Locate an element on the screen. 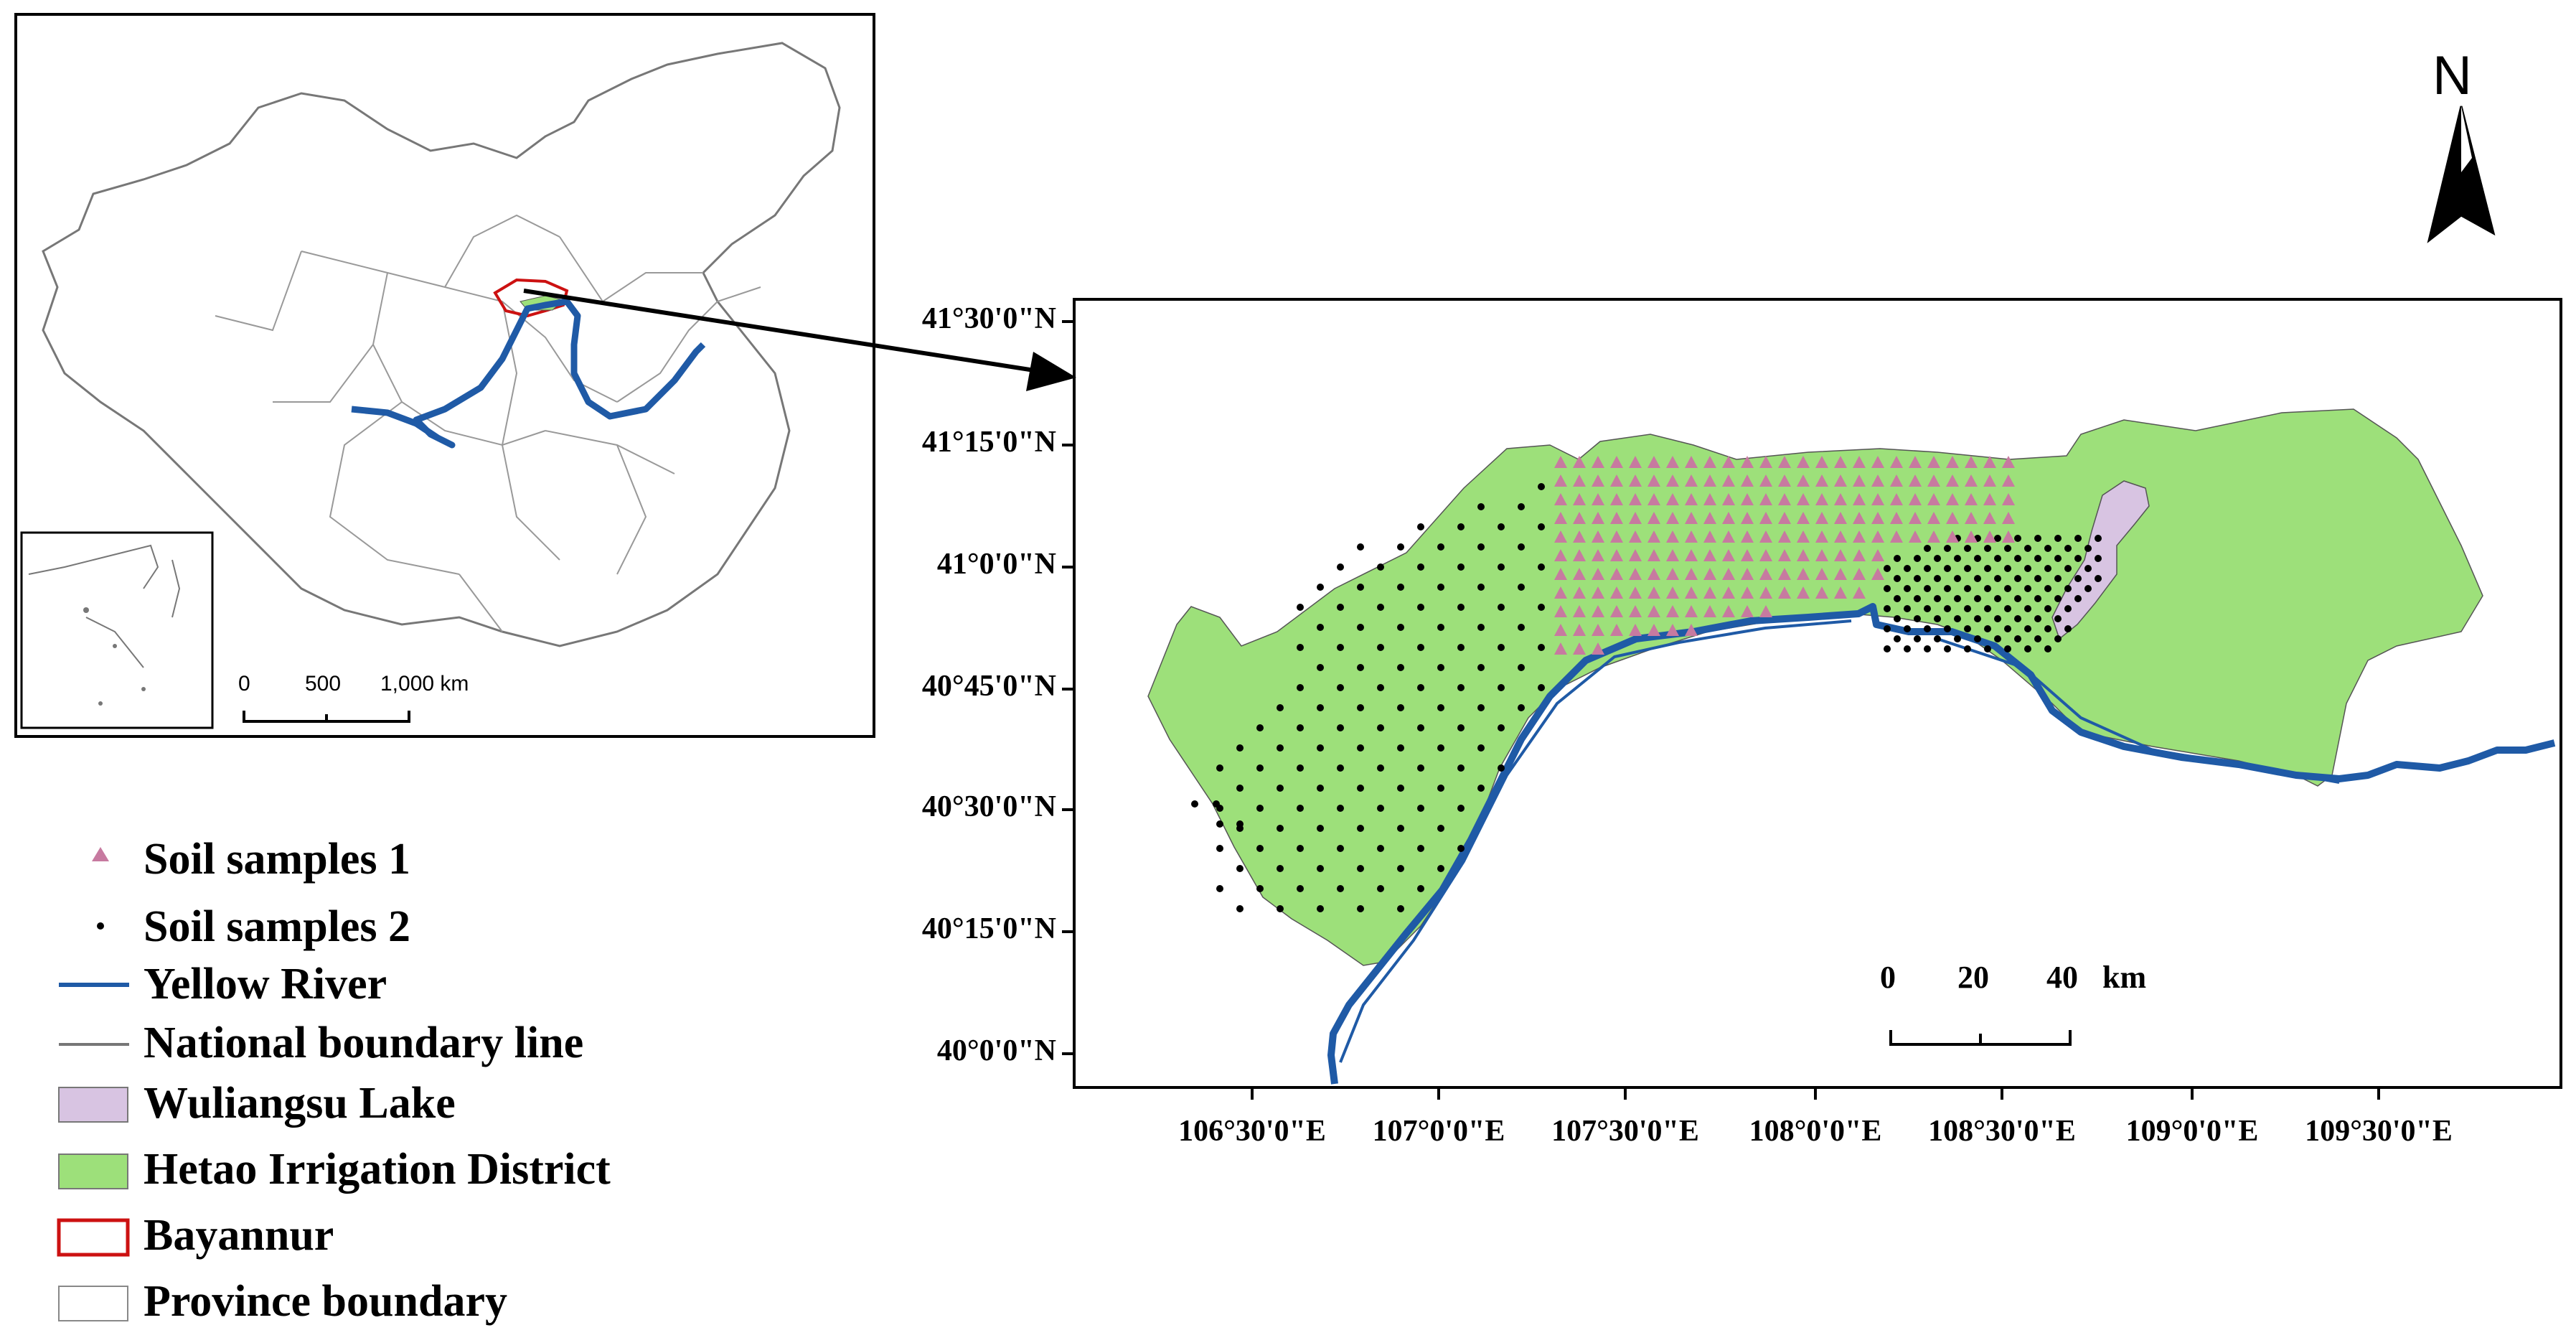 This screenshot has height=1343, width=2576. south-china-sea-inset is located at coordinates (117, 630).